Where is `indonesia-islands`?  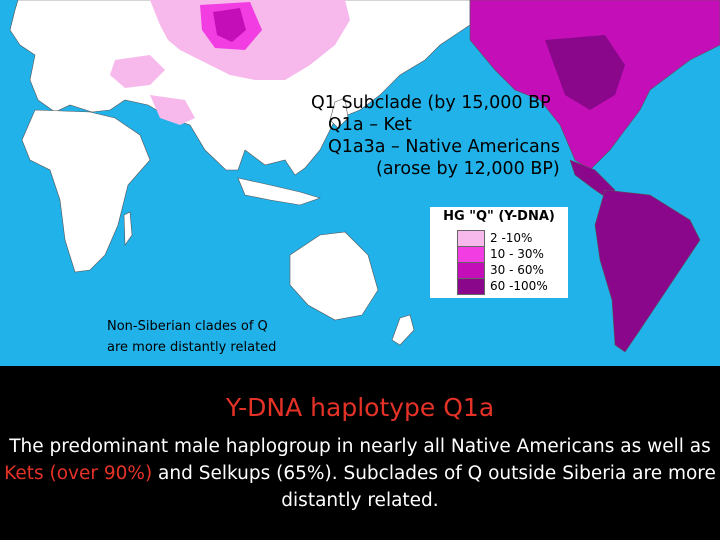
indonesia-islands is located at coordinates (279, 191).